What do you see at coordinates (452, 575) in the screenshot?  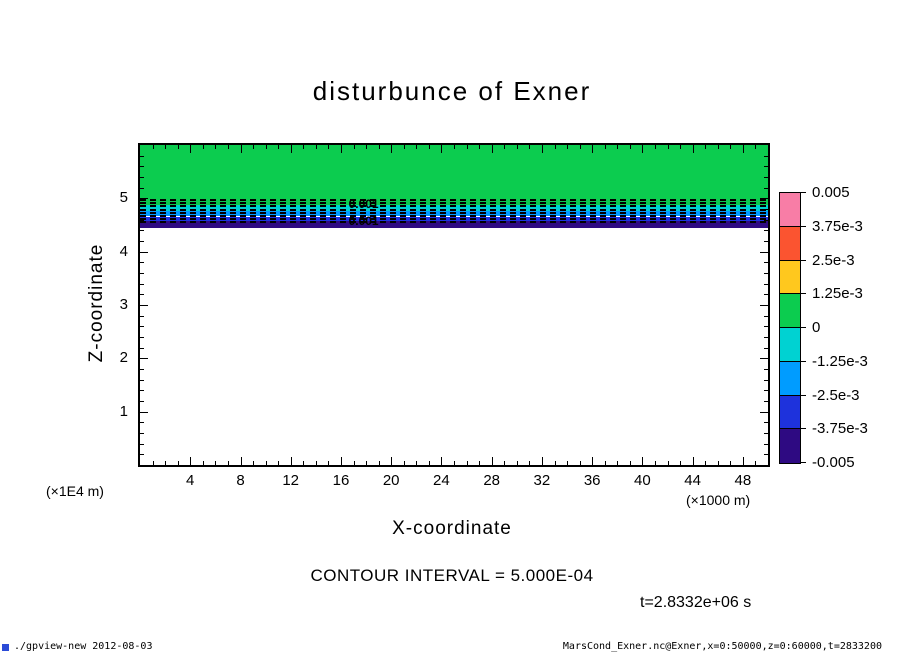 I see `contour-interval-label: CONTOUR INTERVAL = 5.000E-04` at bounding box center [452, 575].